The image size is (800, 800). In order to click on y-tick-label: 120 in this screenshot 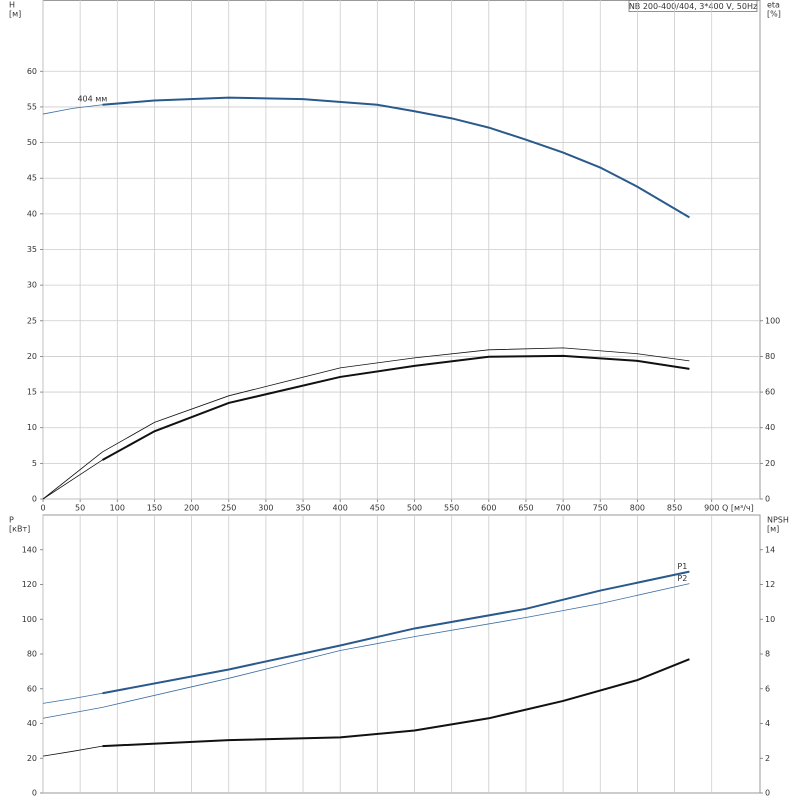, I will do `click(29, 584)`.